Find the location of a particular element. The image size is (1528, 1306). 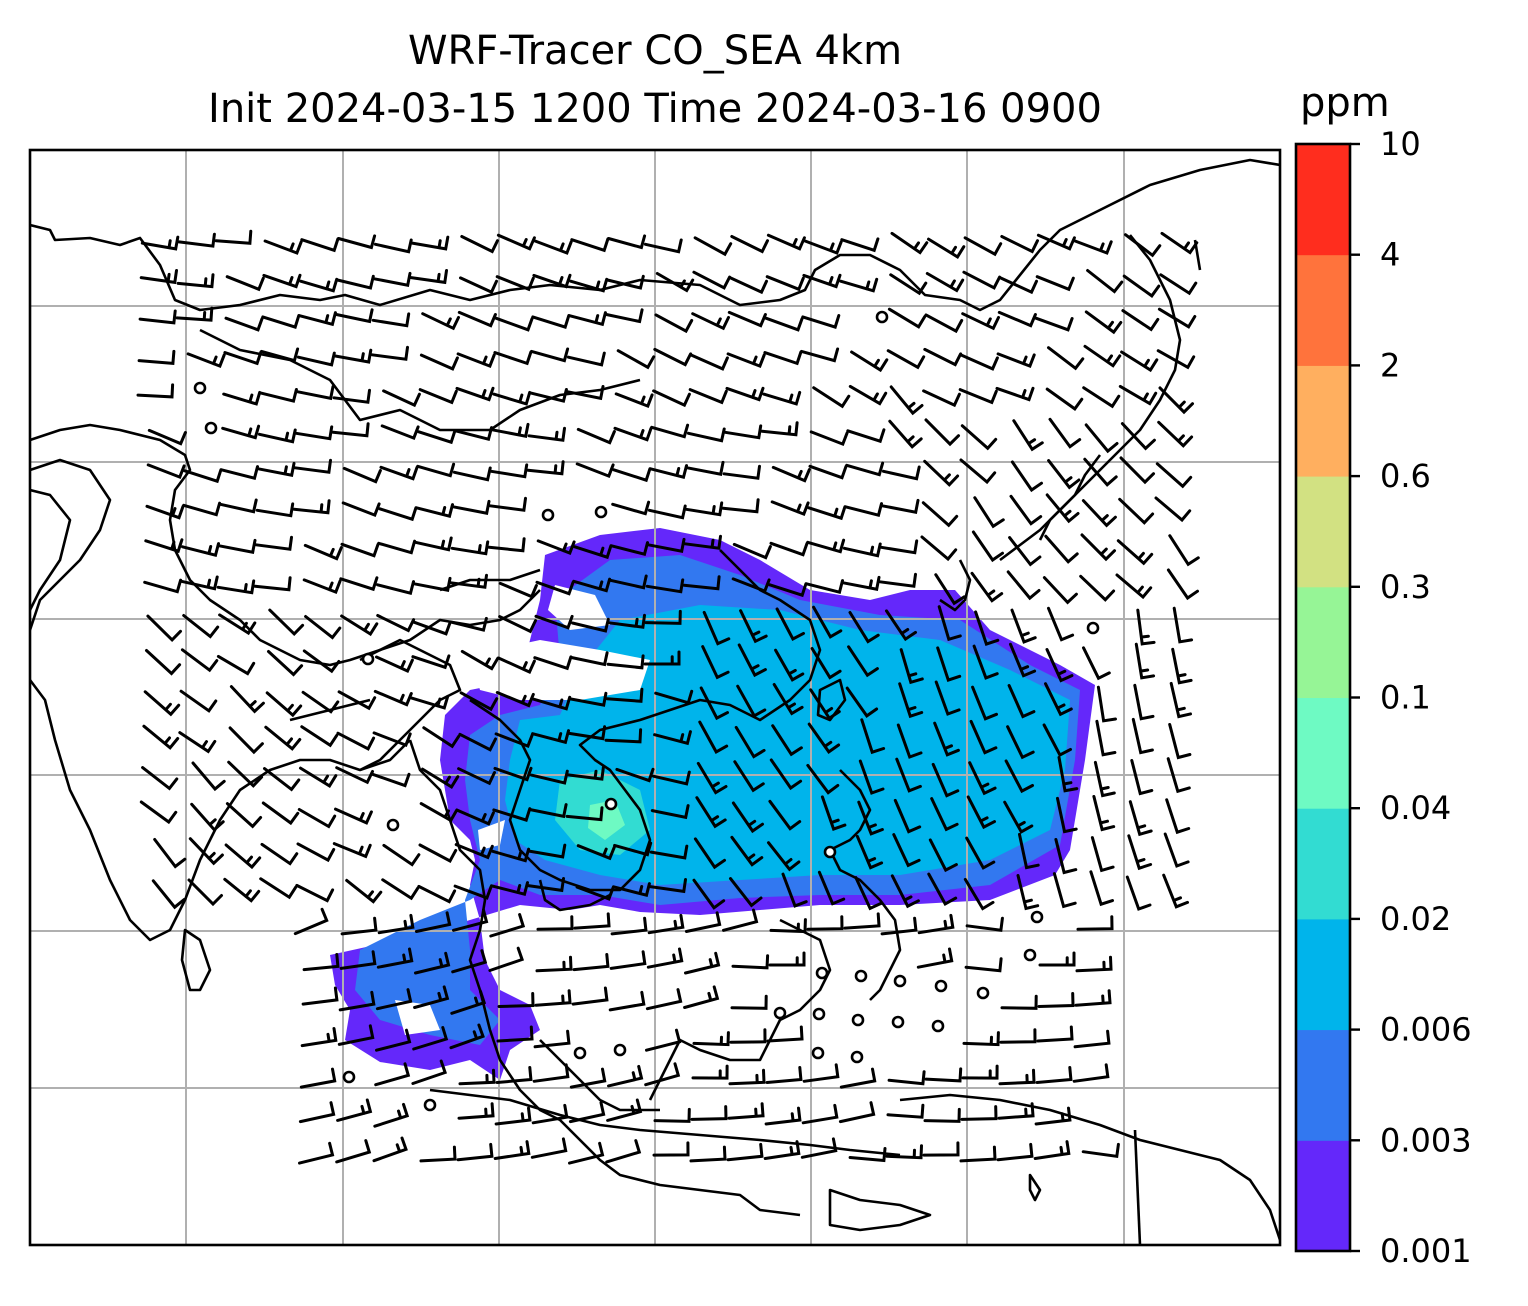

colorbar-segment is located at coordinates (1323, 532).